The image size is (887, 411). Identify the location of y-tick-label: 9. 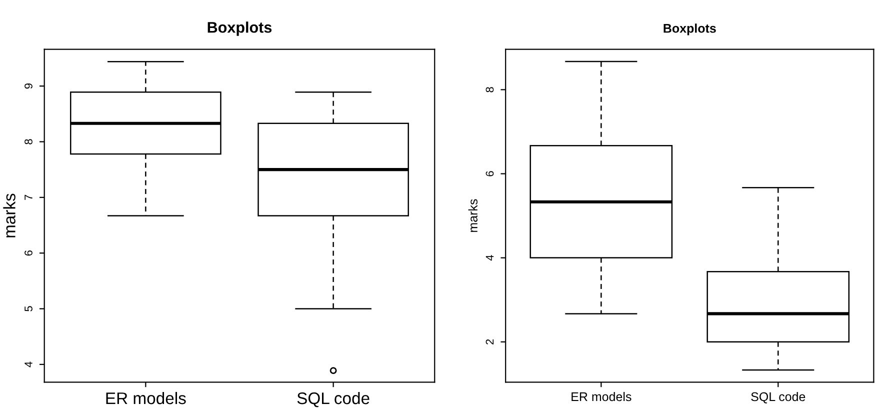
(28, 86).